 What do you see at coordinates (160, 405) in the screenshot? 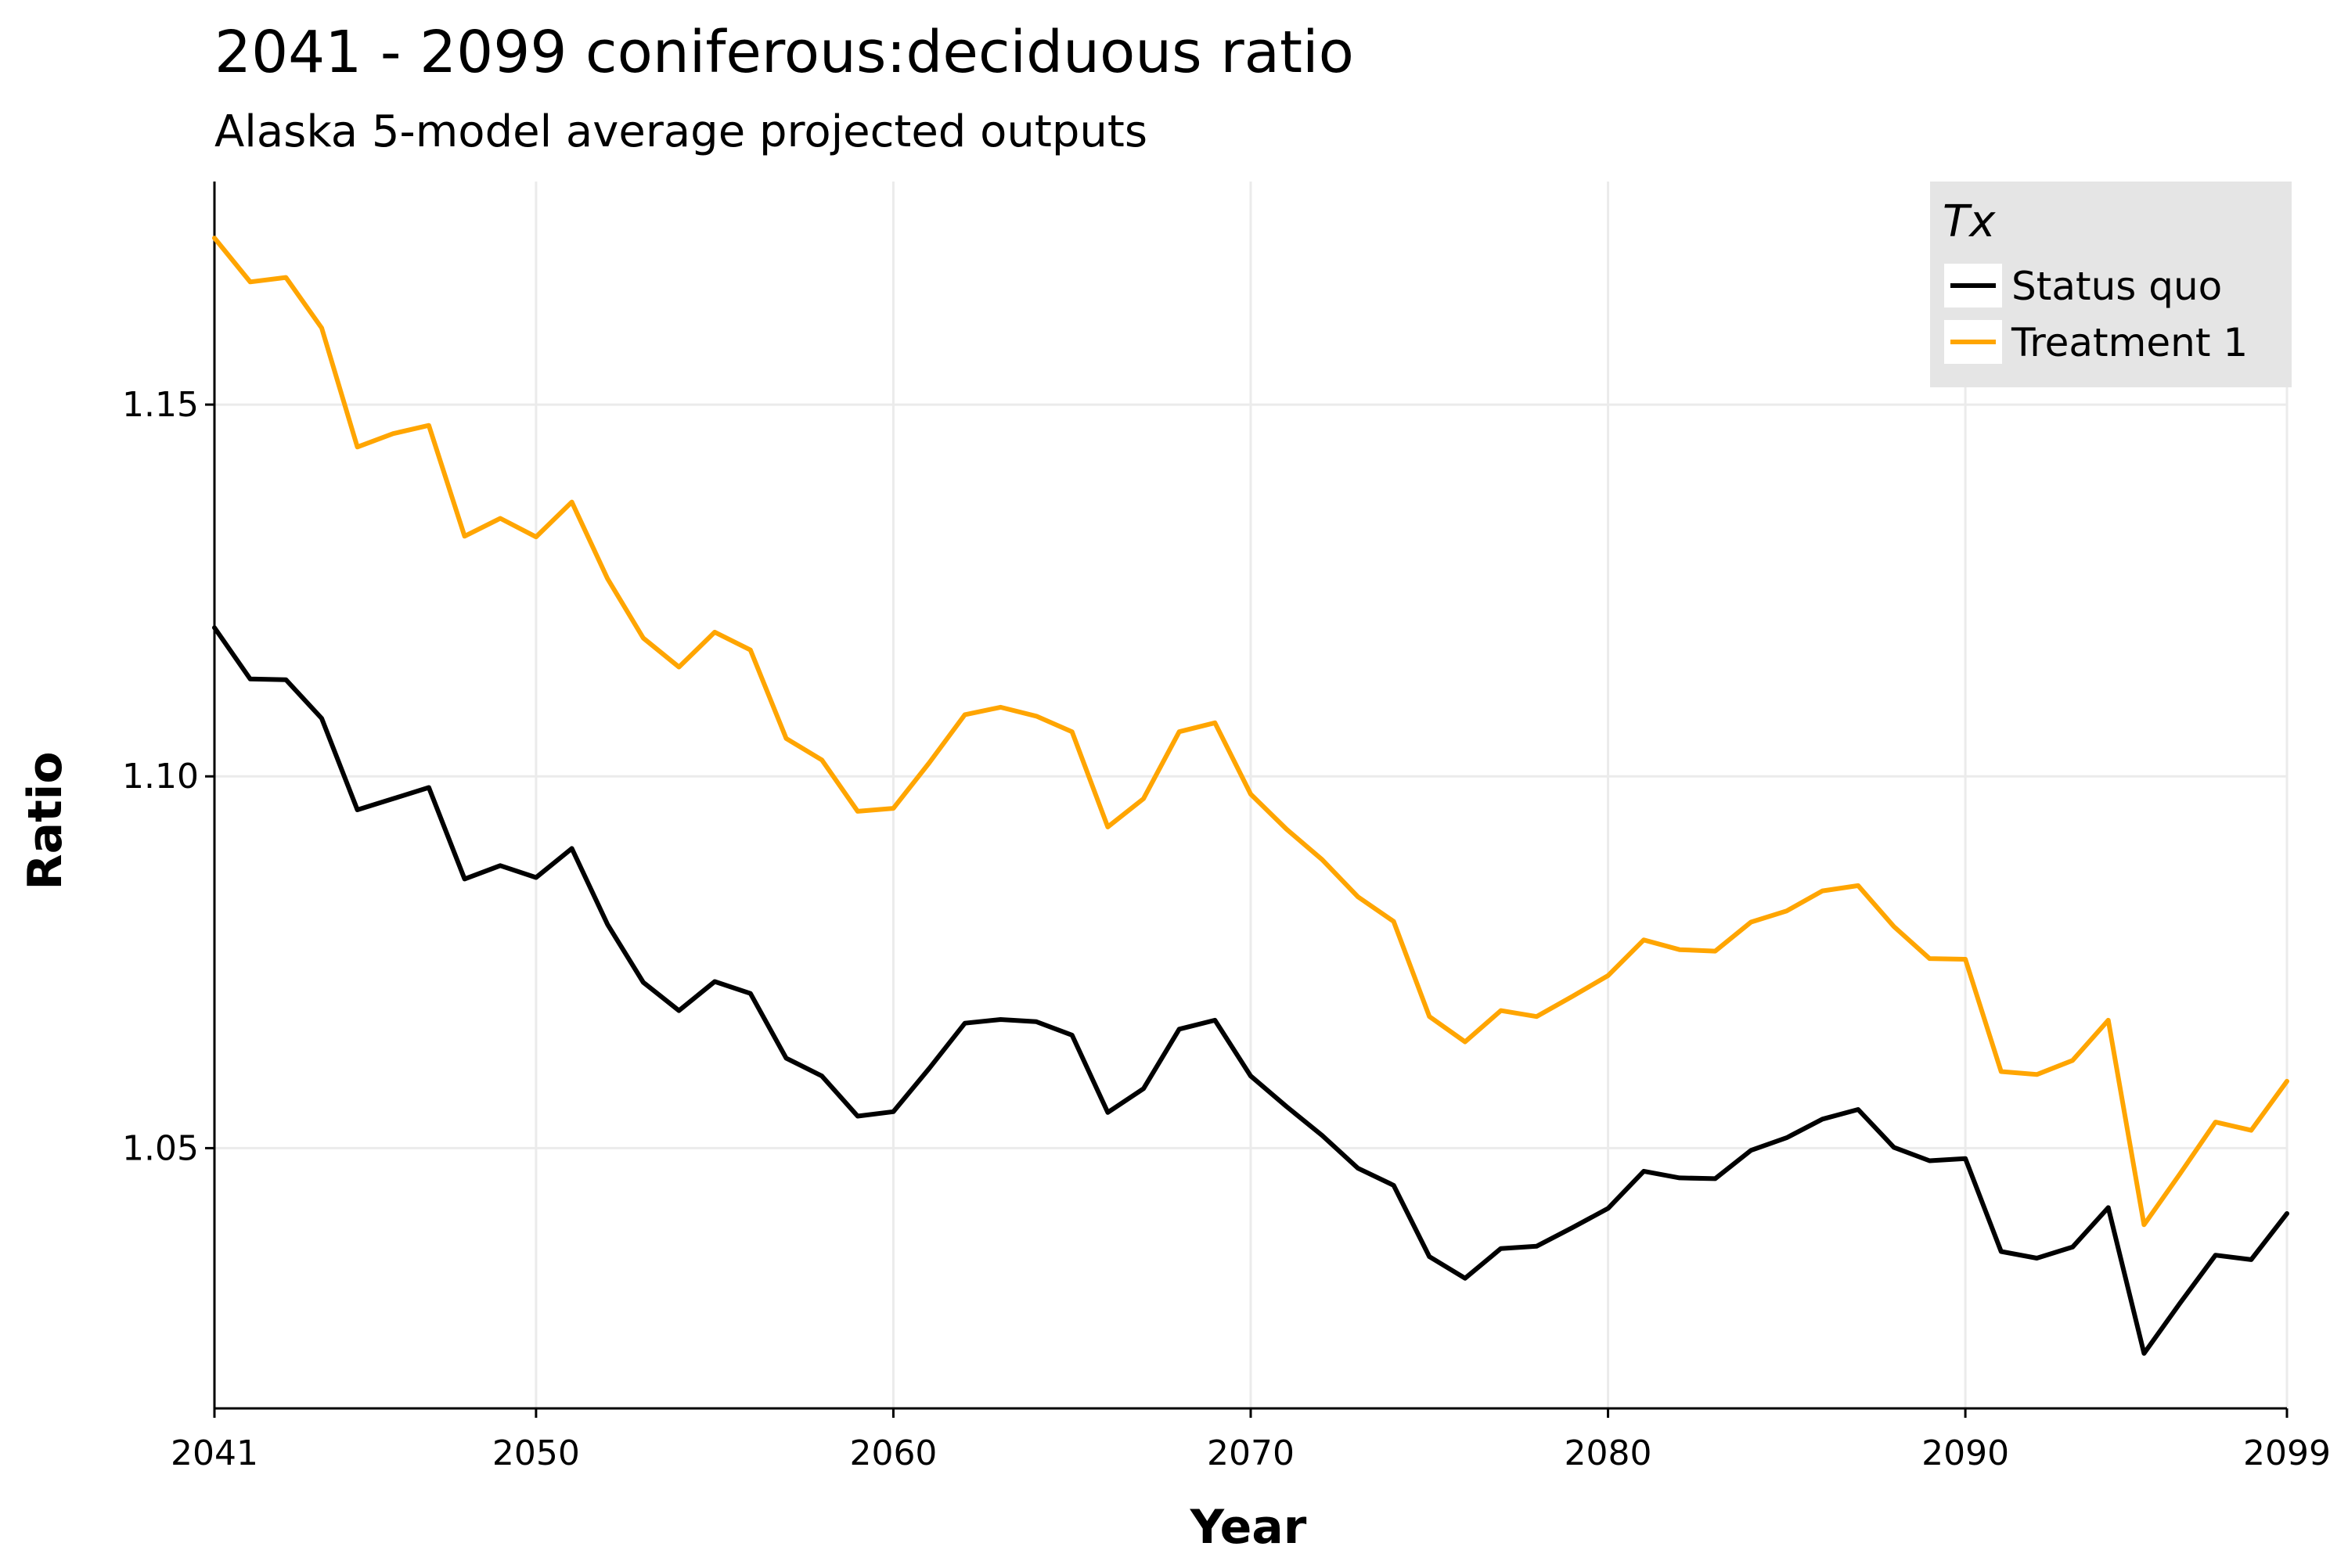
I see `y-tick-label: 1.15` at bounding box center [160, 405].